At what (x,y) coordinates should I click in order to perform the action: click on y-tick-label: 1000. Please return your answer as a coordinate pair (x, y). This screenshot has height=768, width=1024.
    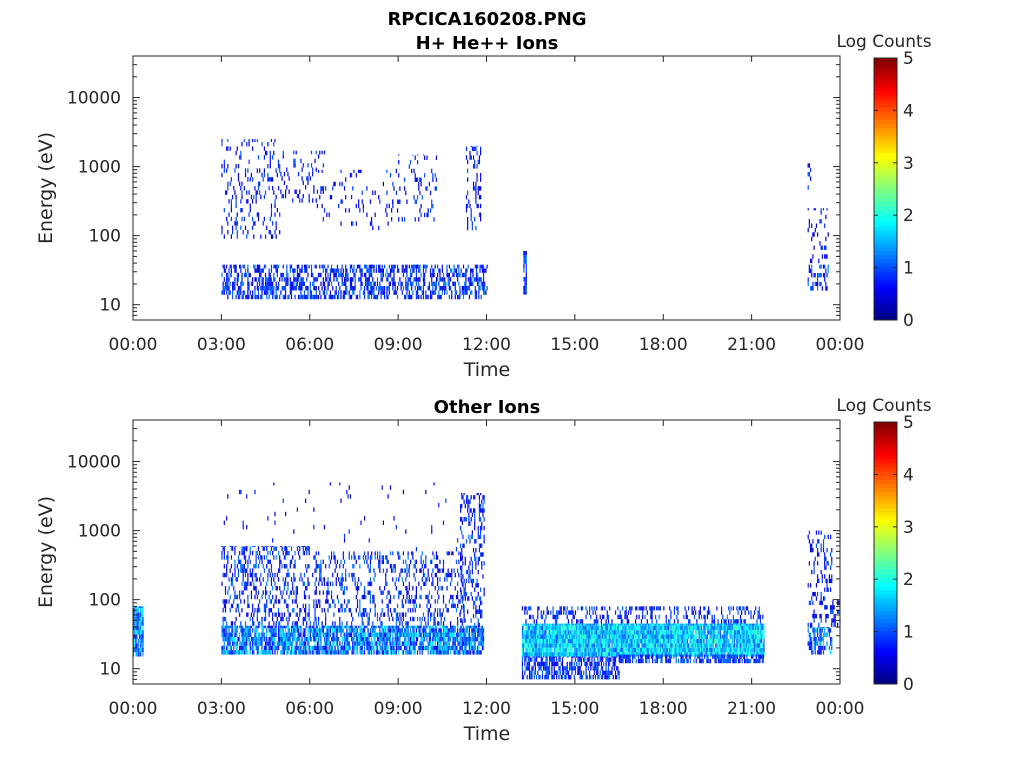
    Looking at the image, I should click on (99, 168).